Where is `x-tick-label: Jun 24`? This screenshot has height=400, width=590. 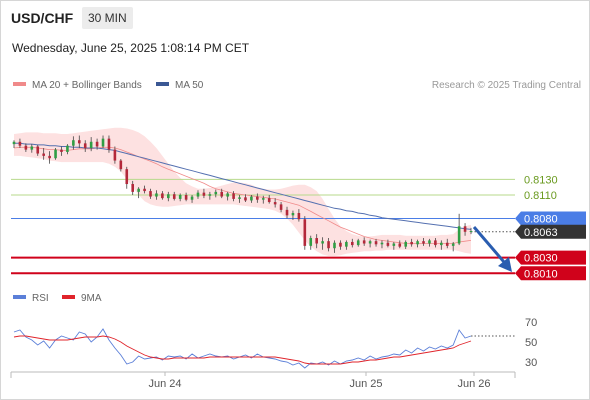
x-tick-label: Jun 24 is located at coordinates (164, 384).